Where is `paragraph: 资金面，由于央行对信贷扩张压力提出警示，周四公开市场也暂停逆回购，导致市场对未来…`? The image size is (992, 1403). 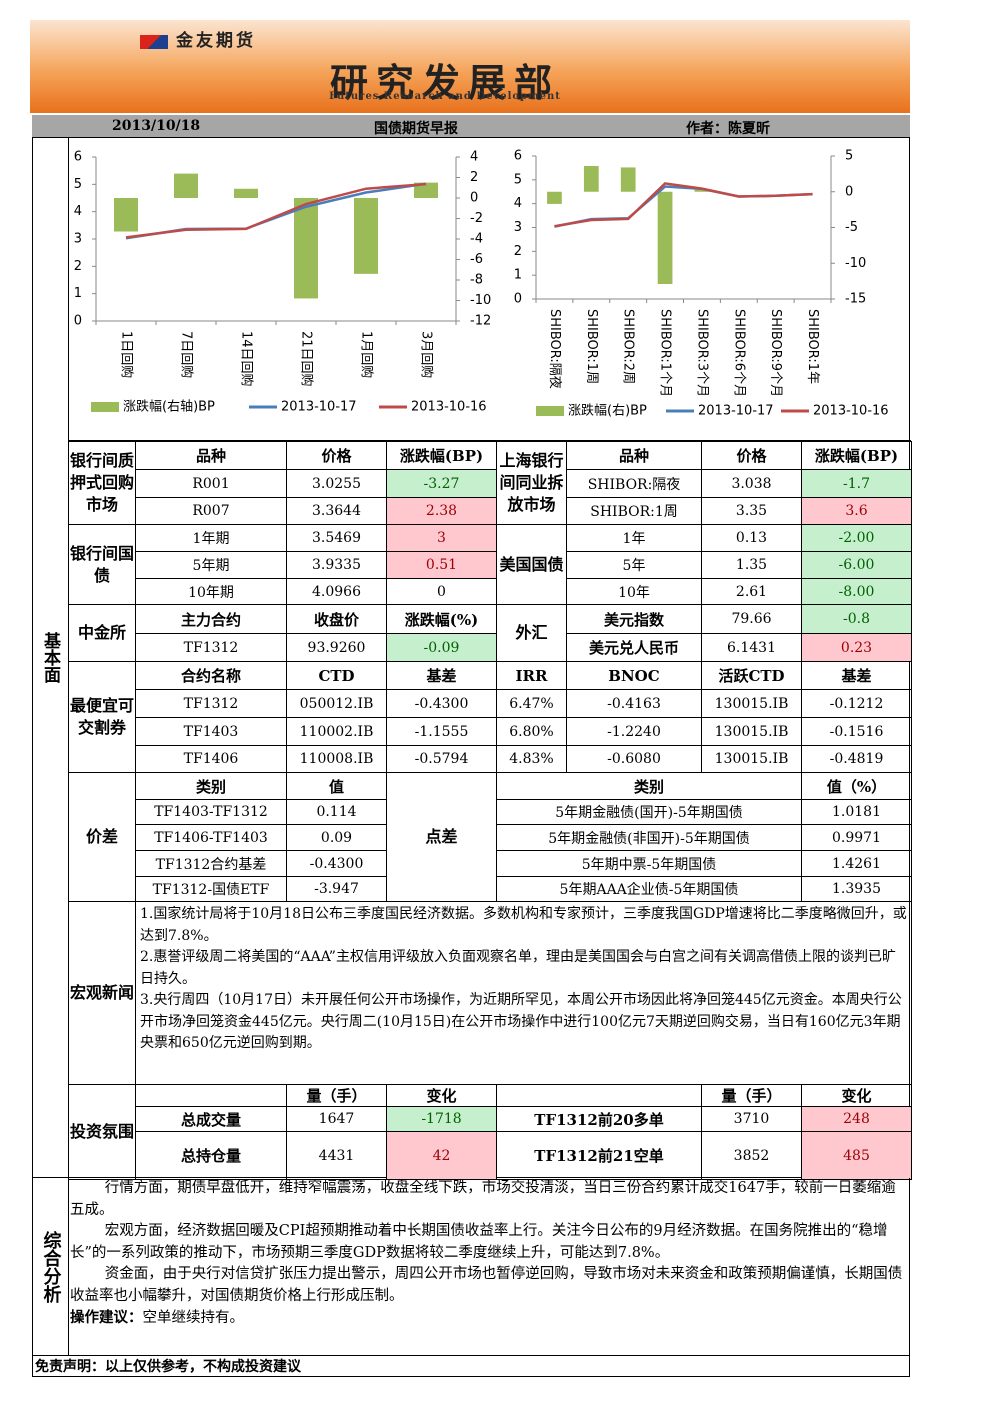 paragraph: 资金面，由于央行对信贷扩张压力提出警示，周四公开市场也暂停逆回购，导致市场对未来… is located at coordinates (486, 1285).